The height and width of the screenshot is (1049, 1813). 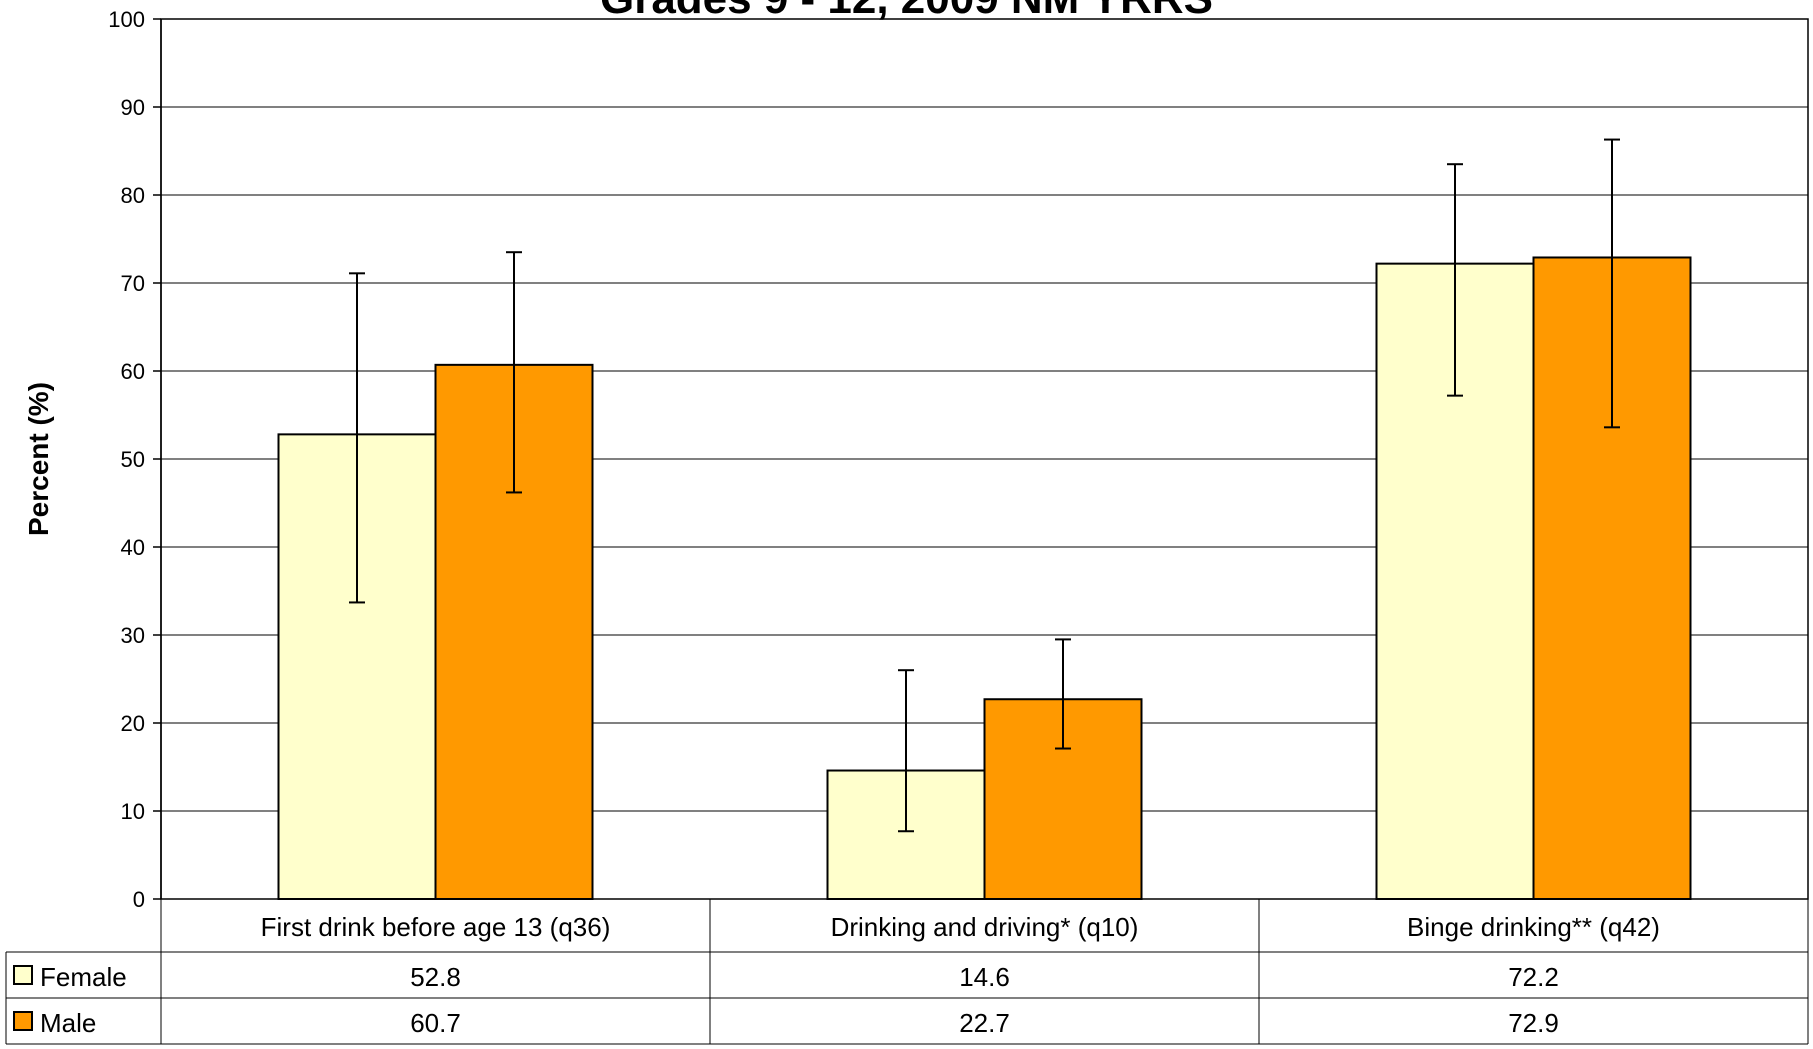 What do you see at coordinates (1533, 1023) in the screenshot?
I see `data-label: 72.9` at bounding box center [1533, 1023].